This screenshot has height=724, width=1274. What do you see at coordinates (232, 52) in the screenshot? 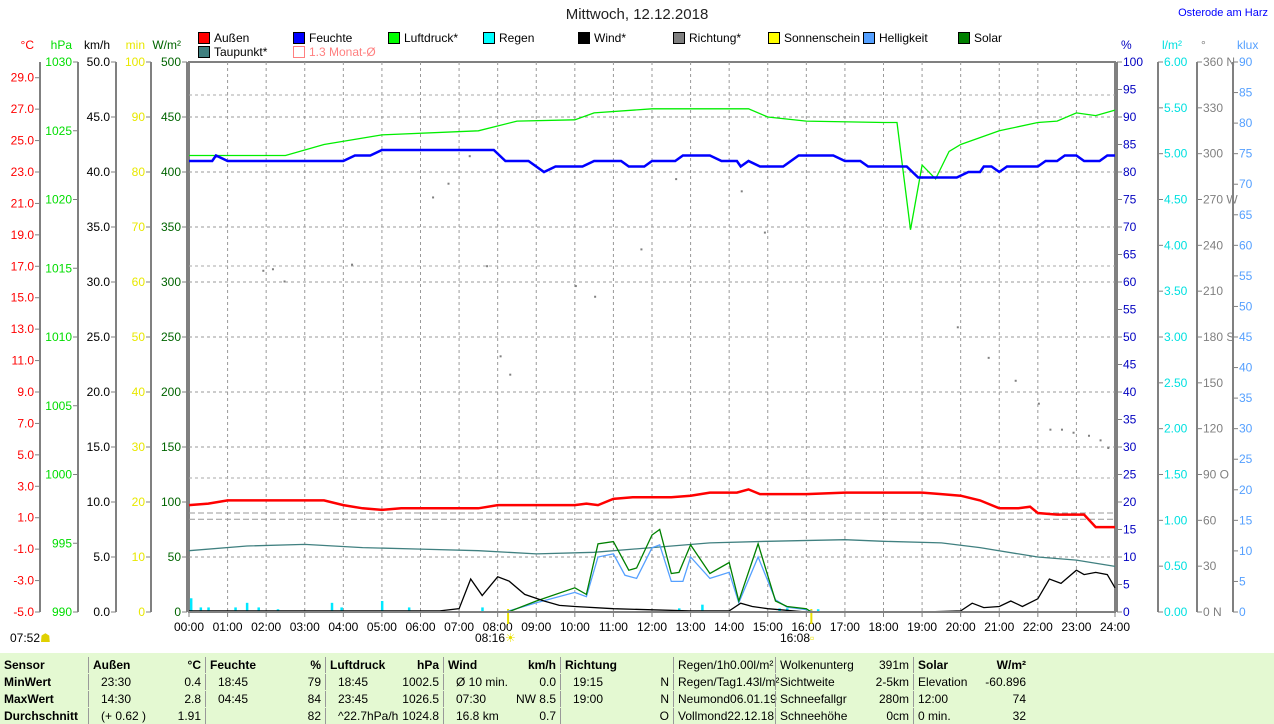
I see `legend-item: Taupunkt*` at bounding box center [232, 52].